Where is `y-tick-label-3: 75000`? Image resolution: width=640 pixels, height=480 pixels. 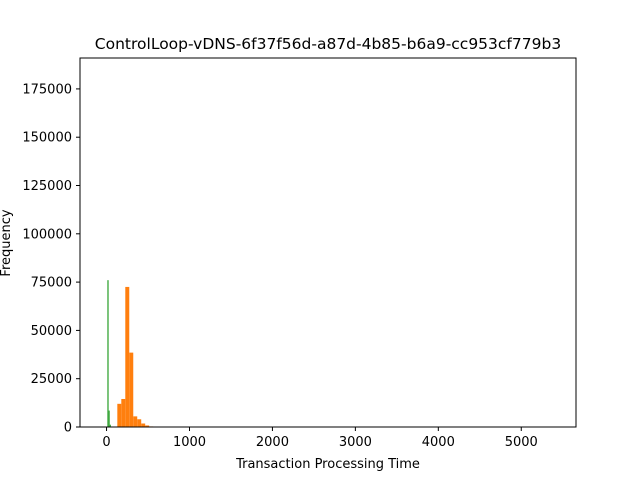 y-tick-label-3: 75000 is located at coordinates (51, 283).